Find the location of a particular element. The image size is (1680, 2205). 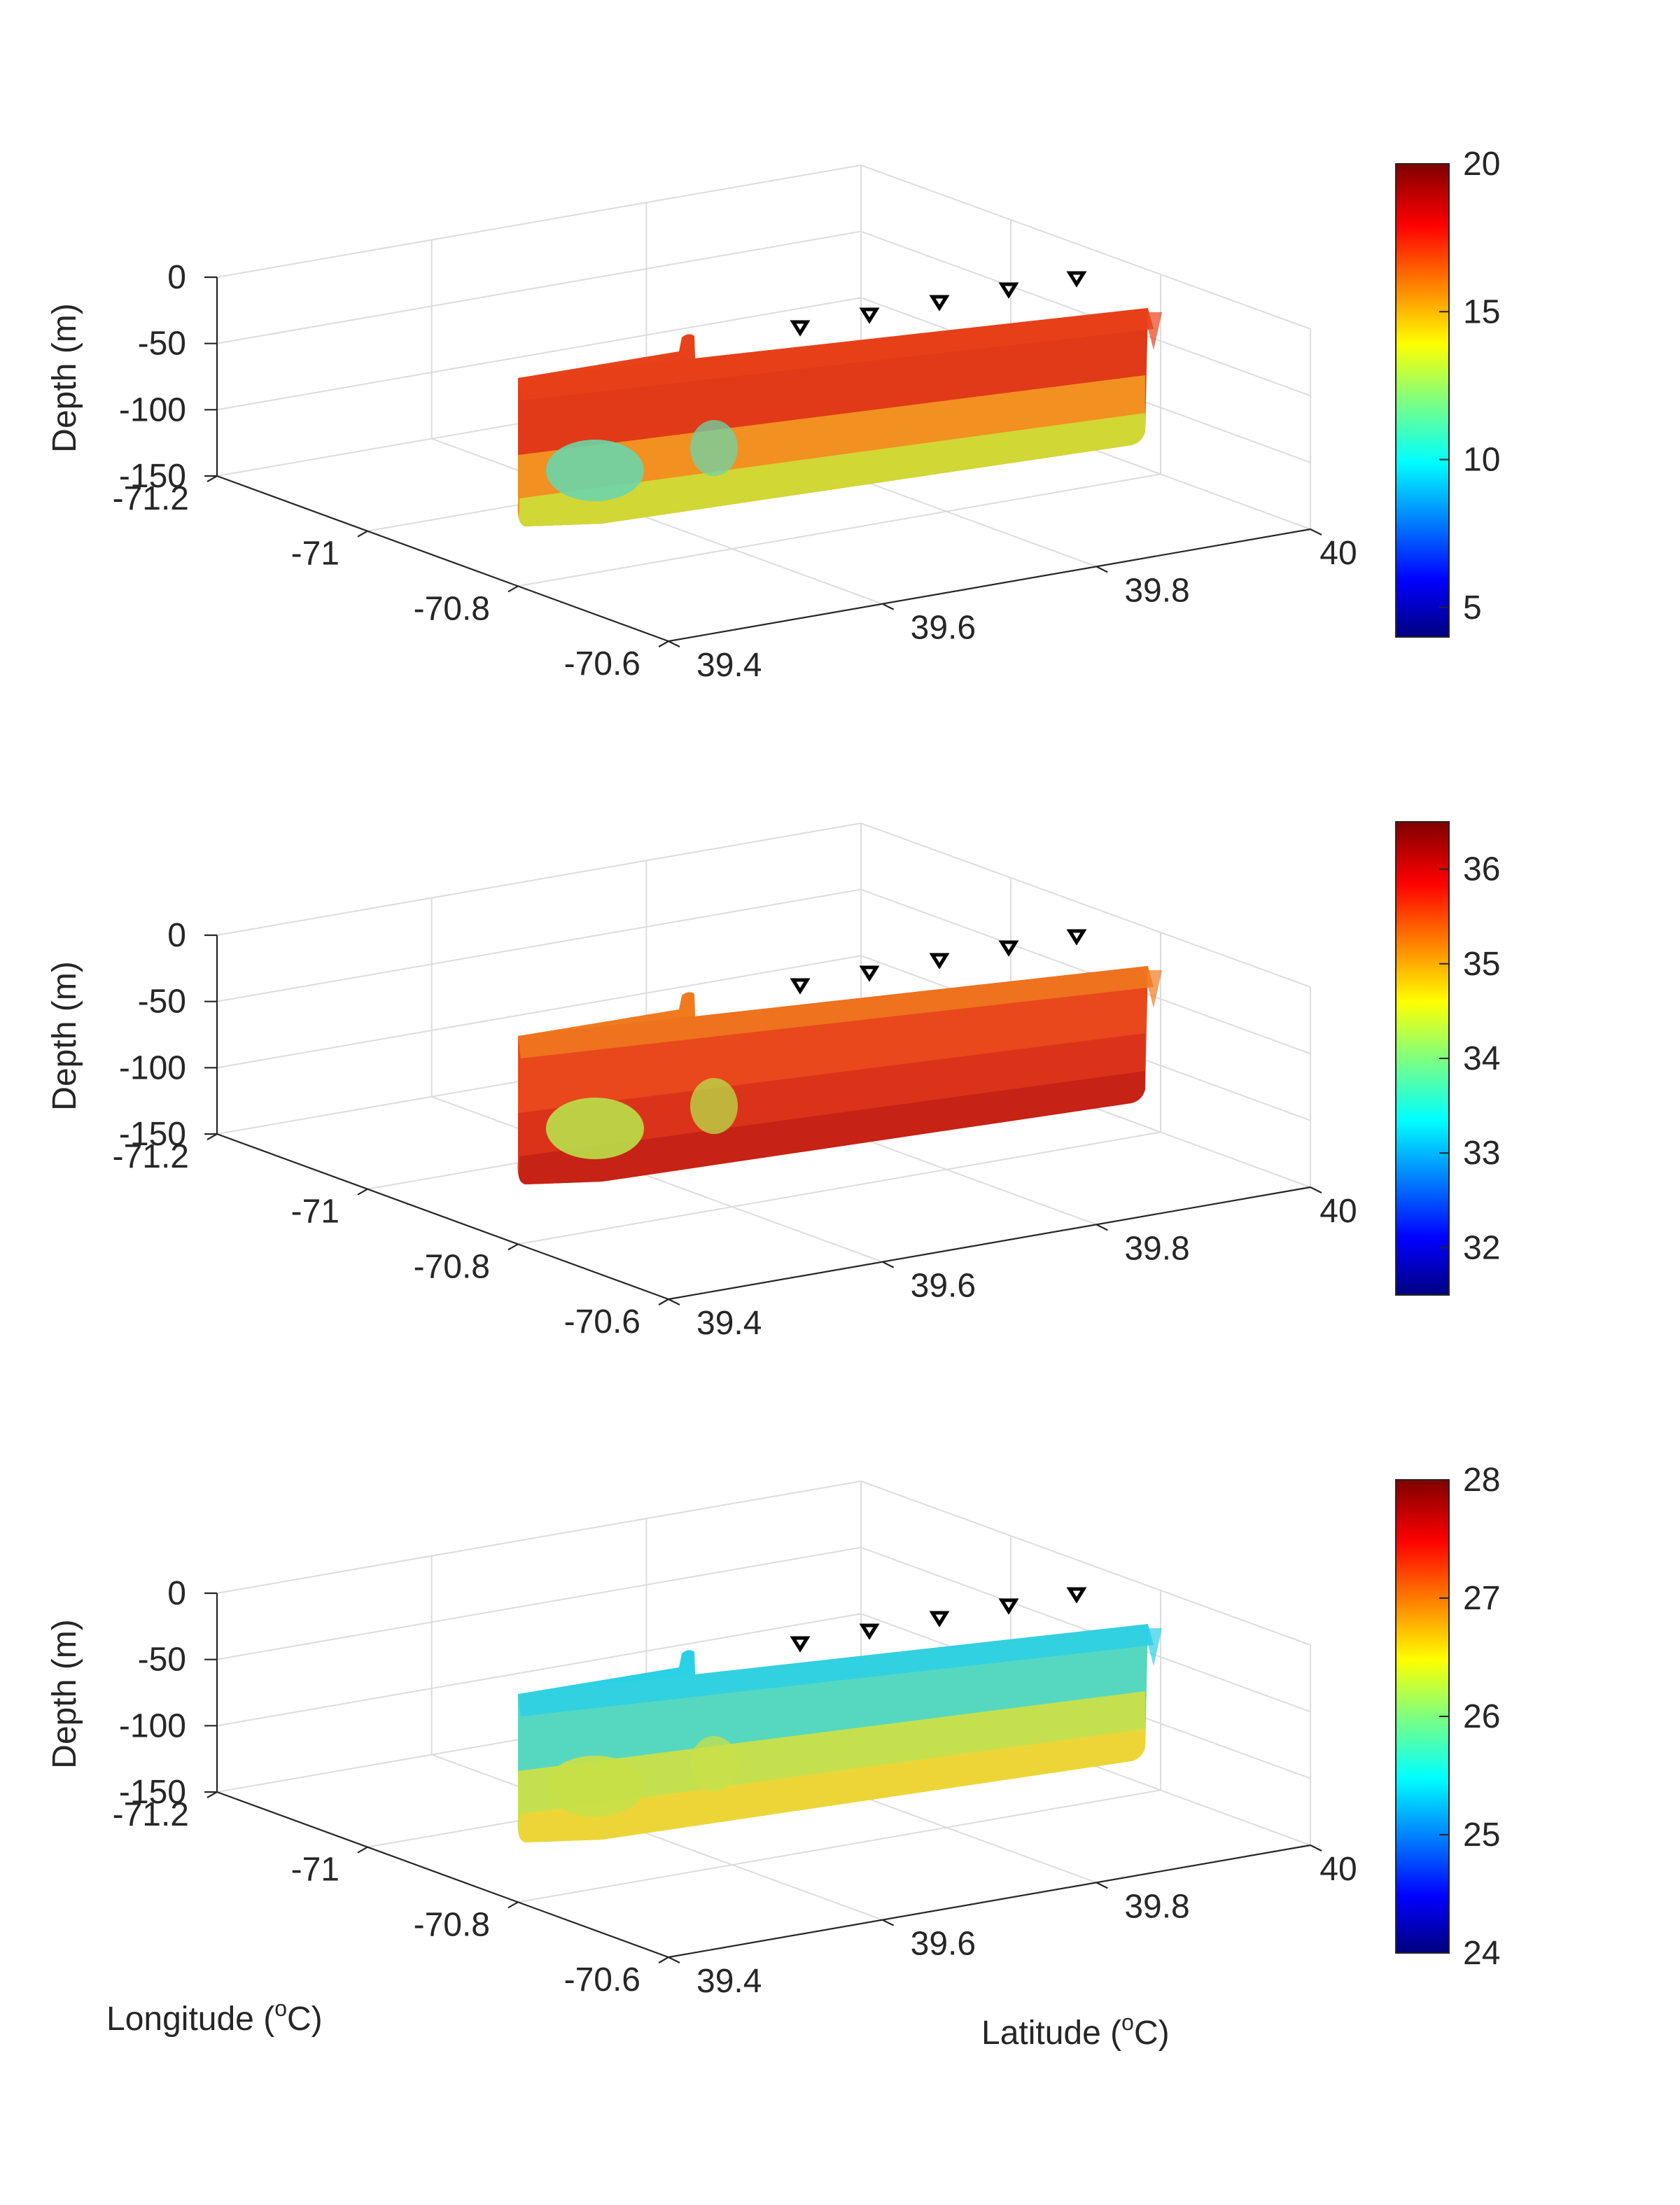

y-tick-label: 40 is located at coordinates (1338, 1211).